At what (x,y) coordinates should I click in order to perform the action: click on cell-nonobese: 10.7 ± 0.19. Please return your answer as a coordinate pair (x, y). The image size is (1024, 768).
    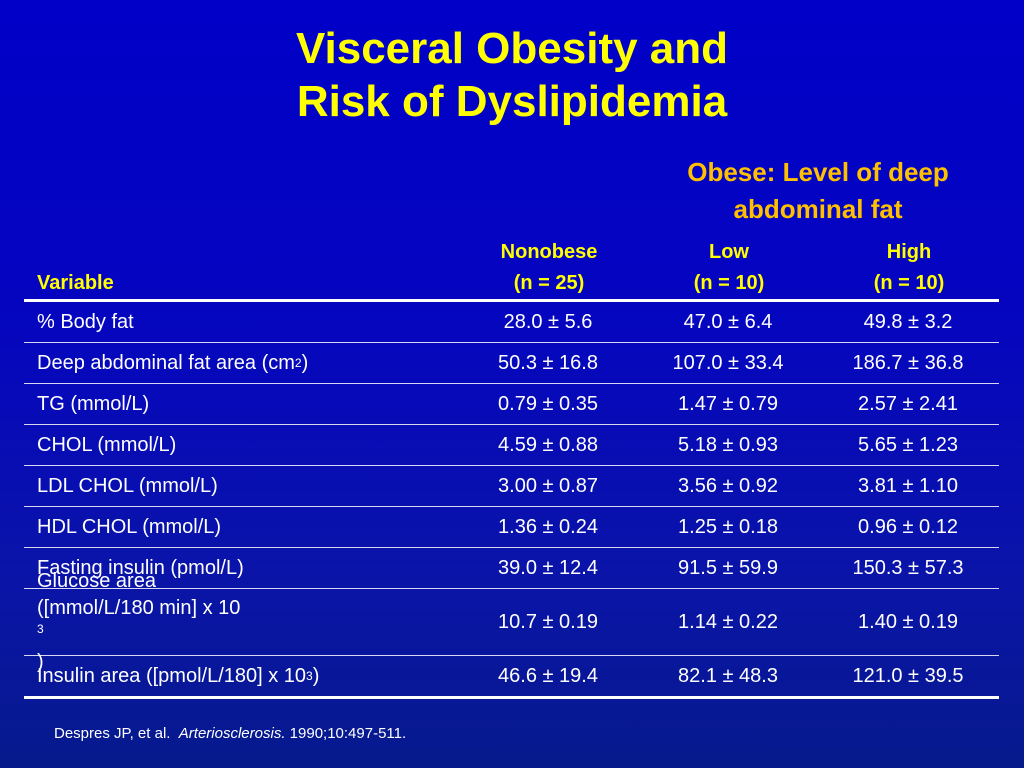
    Looking at the image, I should click on (548, 621).